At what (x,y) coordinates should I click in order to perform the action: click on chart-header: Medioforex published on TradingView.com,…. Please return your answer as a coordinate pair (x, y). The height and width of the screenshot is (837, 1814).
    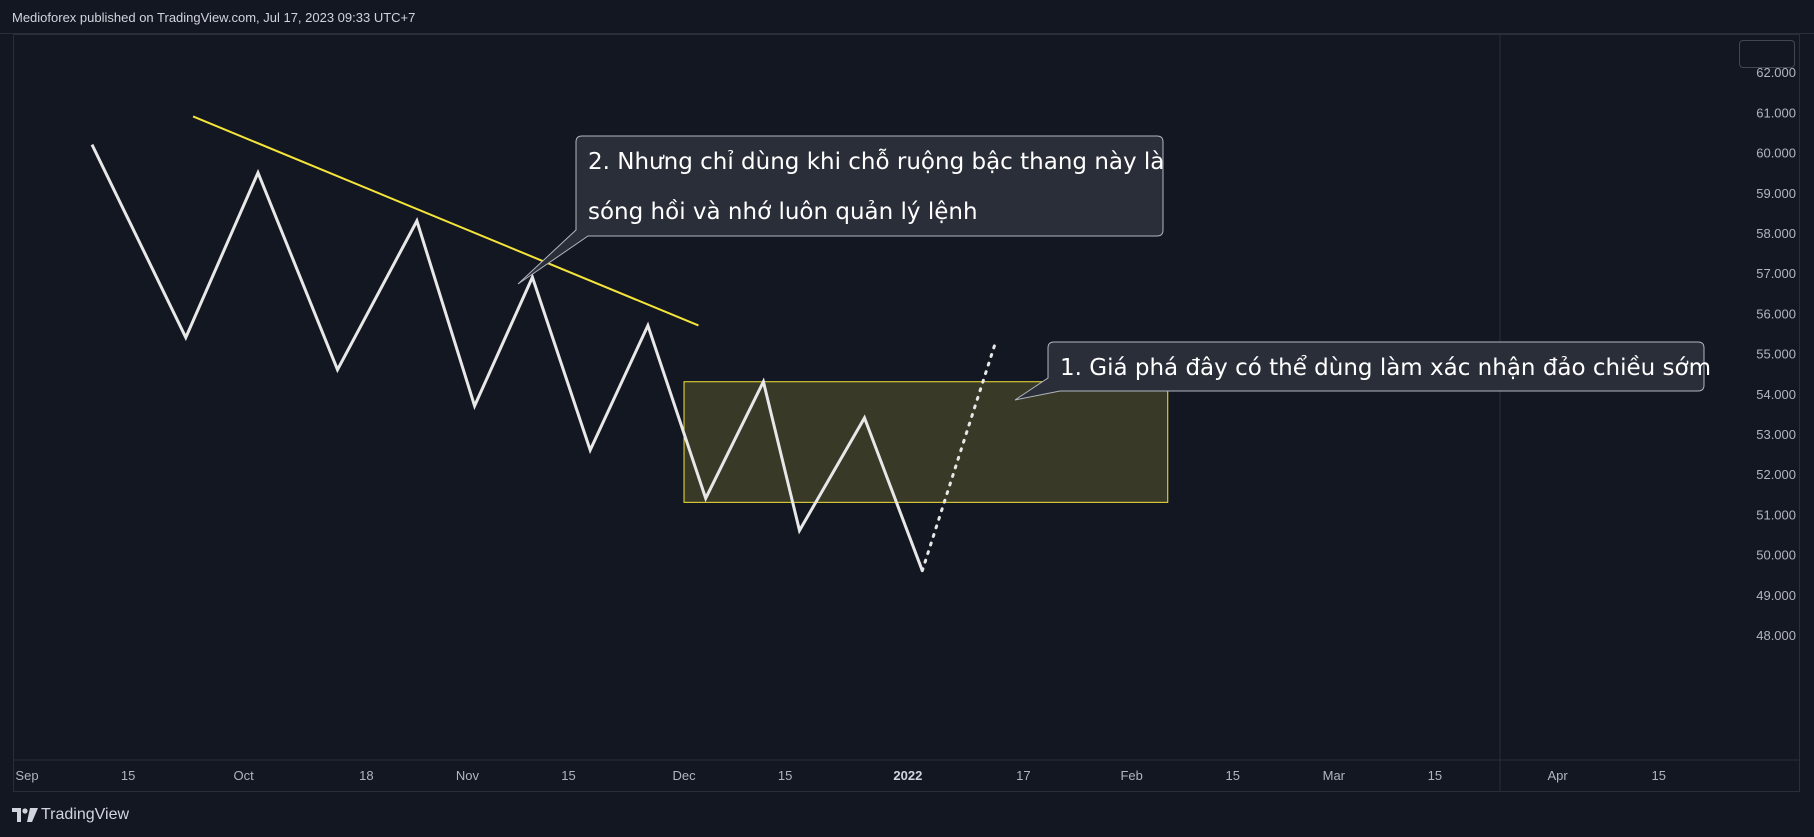
    Looking at the image, I should click on (907, 17).